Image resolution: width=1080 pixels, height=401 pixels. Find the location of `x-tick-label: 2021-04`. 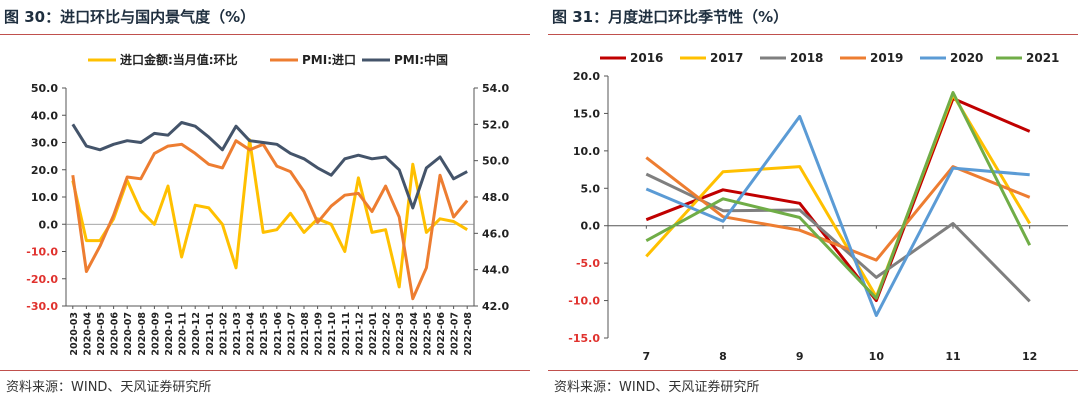

x-tick-label: 2021-04 is located at coordinates (251, 334).